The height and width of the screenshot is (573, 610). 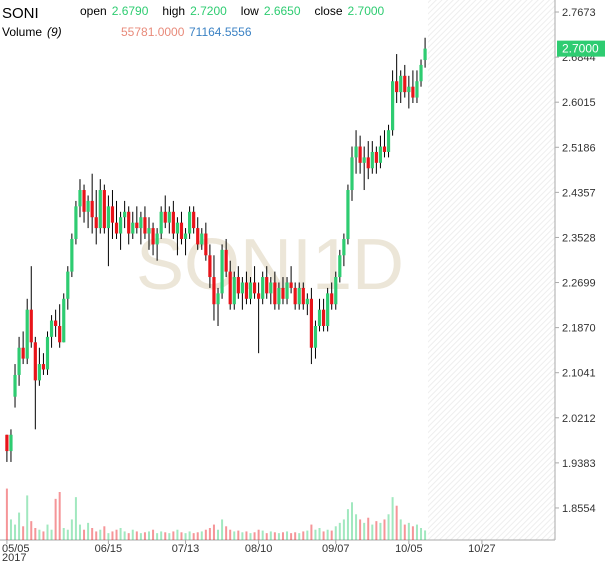 What do you see at coordinates (579, 419) in the screenshot?
I see `y-tick-label: 2.0212` at bounding box center [579, 419].